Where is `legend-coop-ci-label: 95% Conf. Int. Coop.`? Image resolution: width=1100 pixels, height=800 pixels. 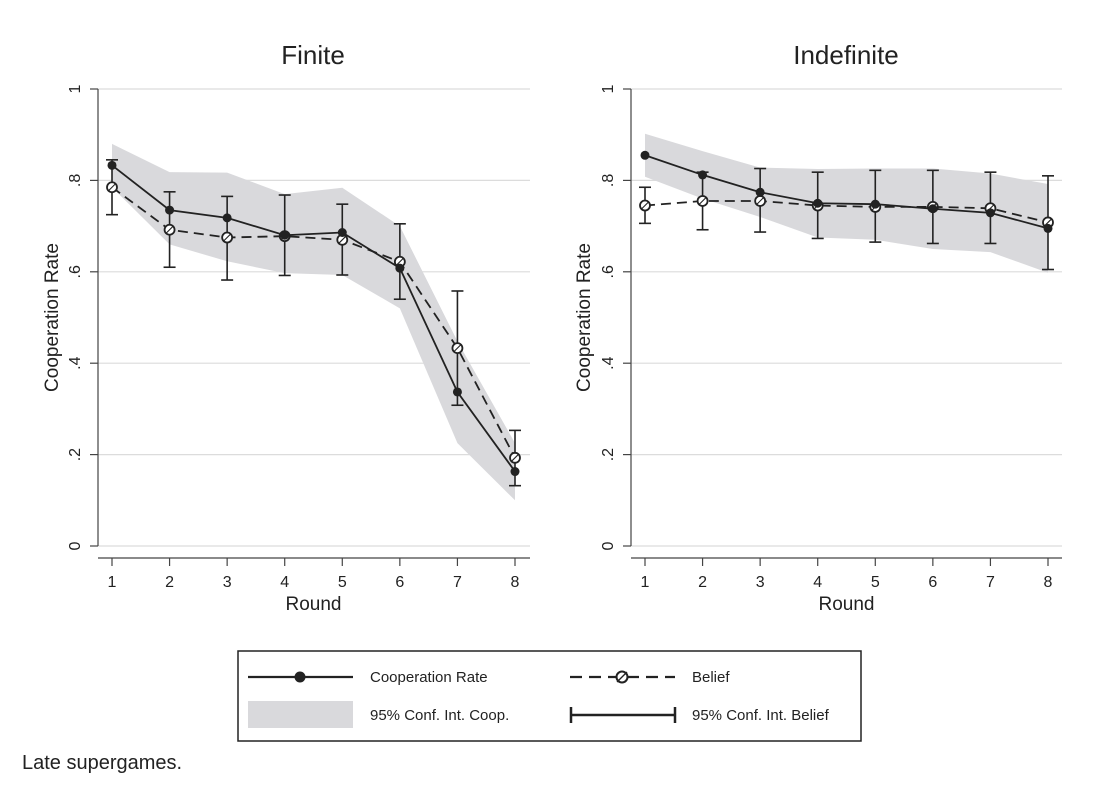 legend-coop-ci-label: 95% Conf. Int. Coop. is located at coordinates (439, 715).